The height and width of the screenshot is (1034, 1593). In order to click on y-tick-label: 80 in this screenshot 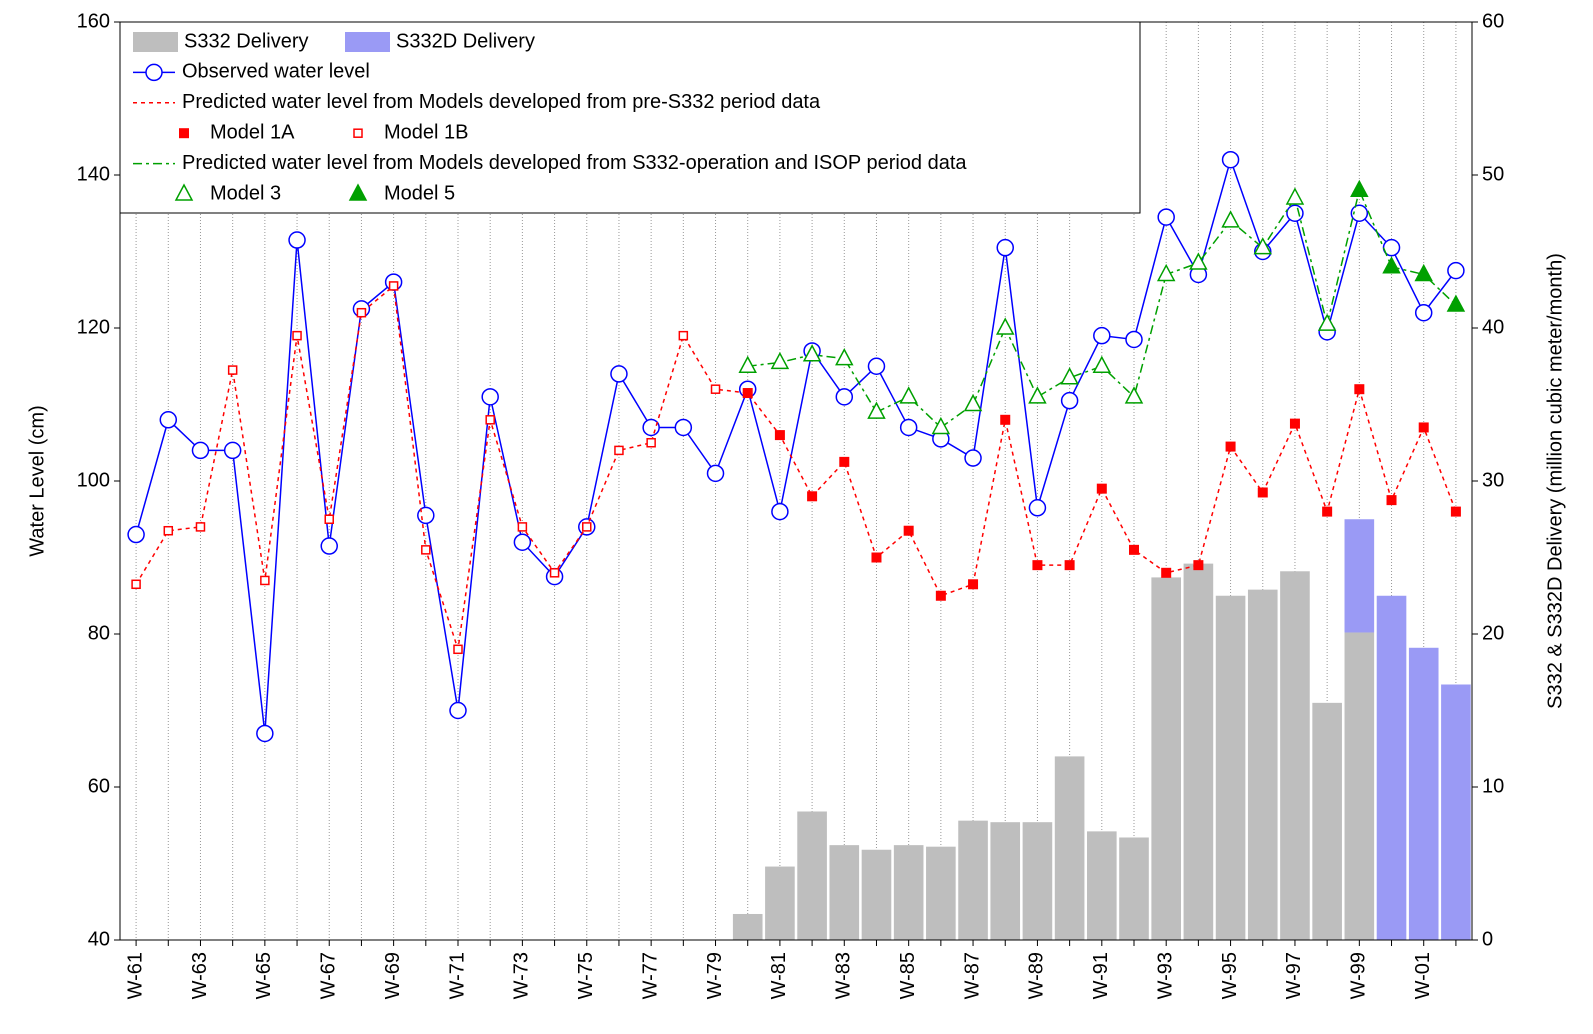, I will do `click(99, 633)`.